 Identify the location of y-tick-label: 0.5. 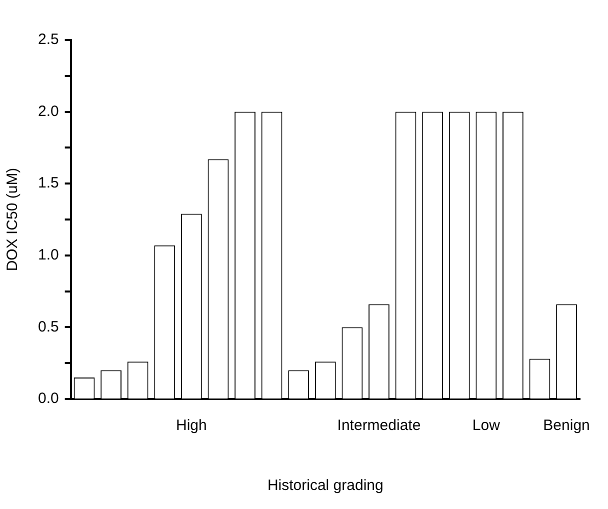
(48, 327).